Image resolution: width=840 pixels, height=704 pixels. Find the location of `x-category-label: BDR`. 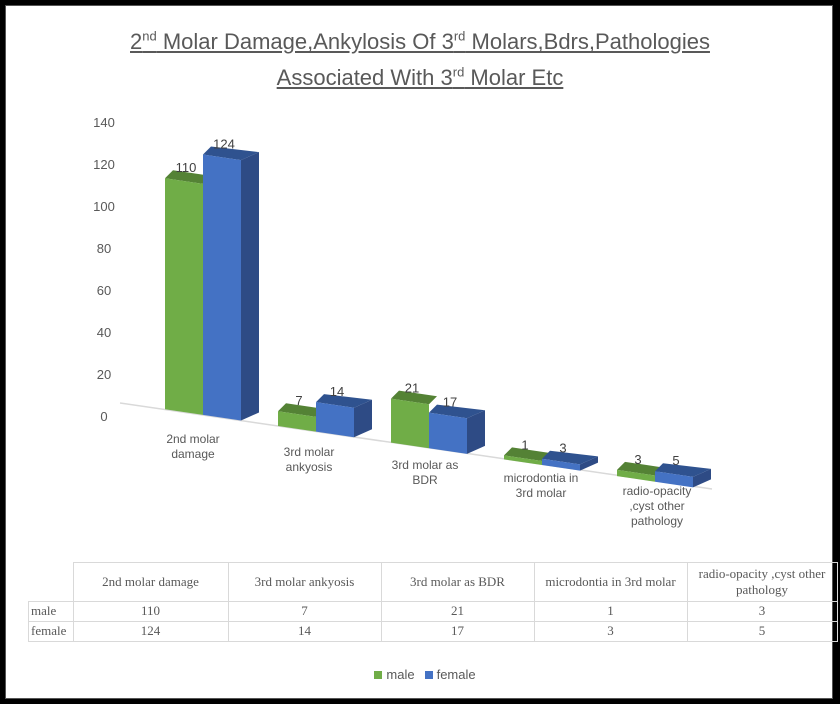

x-category-label: BDR is located at coordinates (425, 480).